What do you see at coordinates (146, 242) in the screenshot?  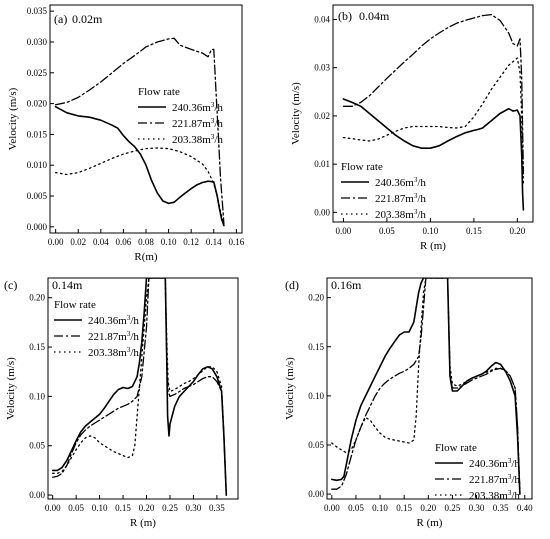 I see `x-tick-label: 0.08` at bounding box center [146, 242].